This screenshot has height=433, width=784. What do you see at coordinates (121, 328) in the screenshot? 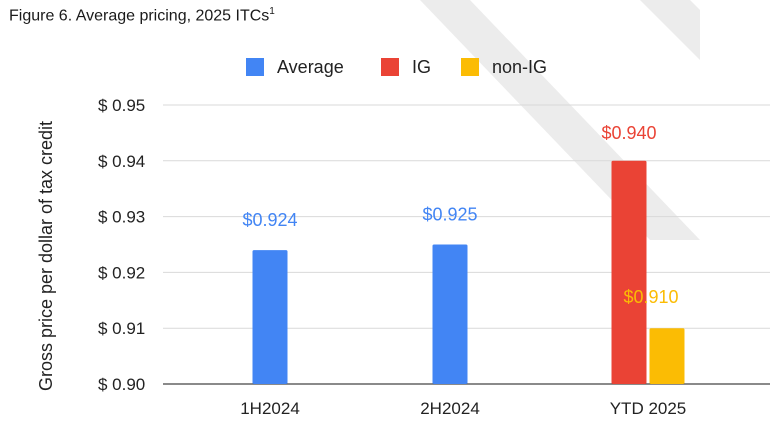
I see `y-tick-label: $ 0.91` at bounding box center [121, 328].